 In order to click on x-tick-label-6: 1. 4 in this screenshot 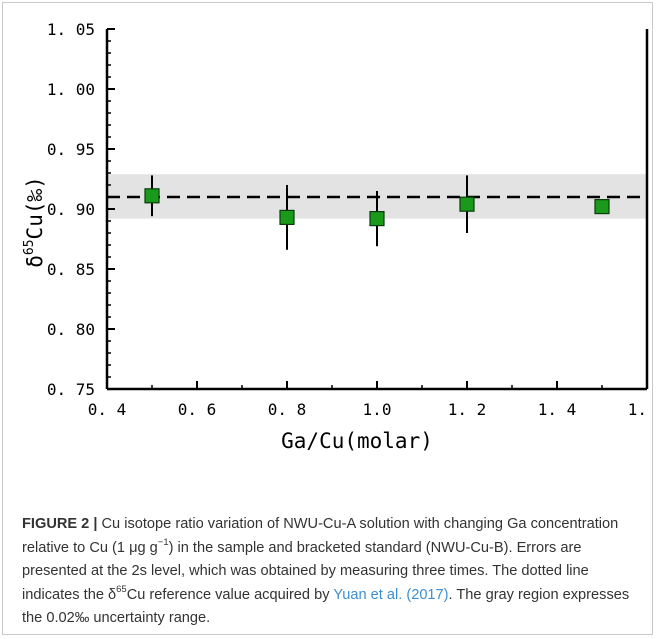, I will do `click(557, 409)`.